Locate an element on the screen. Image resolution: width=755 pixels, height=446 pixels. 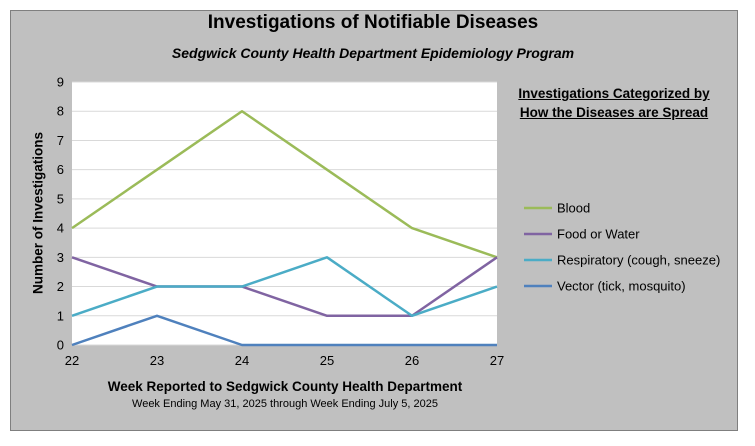
y-tick-label: 8 is located at coordinates (60, 111).